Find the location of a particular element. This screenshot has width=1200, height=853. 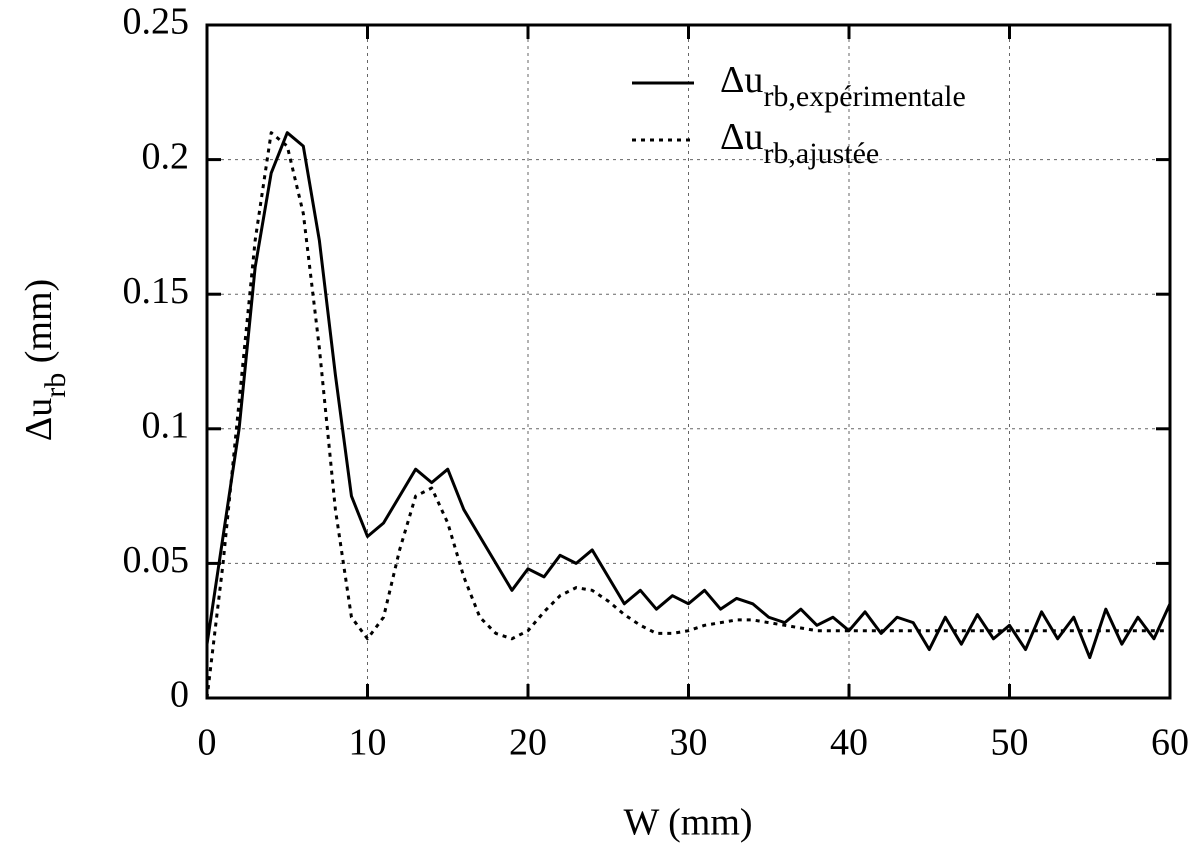

x-axis-label: W (mm) is located at coordinates (687, 823).